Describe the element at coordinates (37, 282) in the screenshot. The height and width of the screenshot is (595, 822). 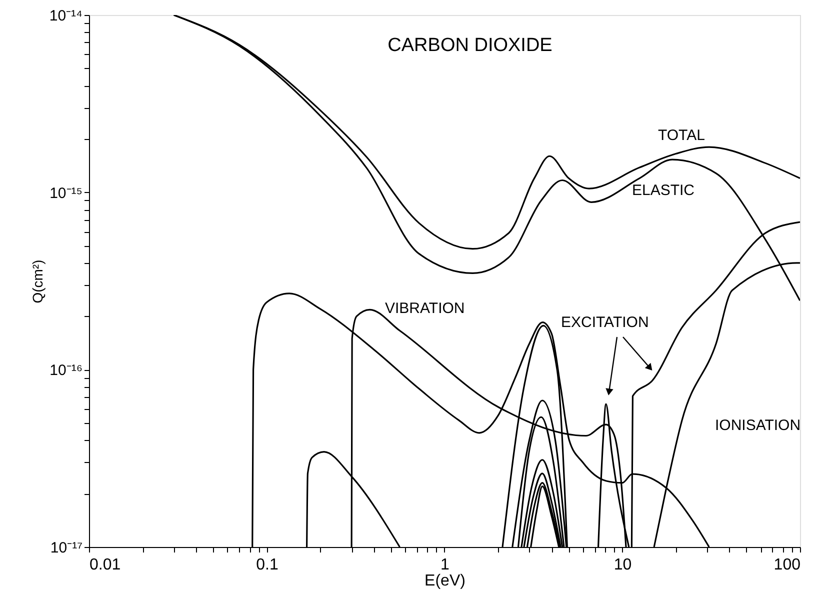
I see `y-axis-title: Q(cm²)` at that location.